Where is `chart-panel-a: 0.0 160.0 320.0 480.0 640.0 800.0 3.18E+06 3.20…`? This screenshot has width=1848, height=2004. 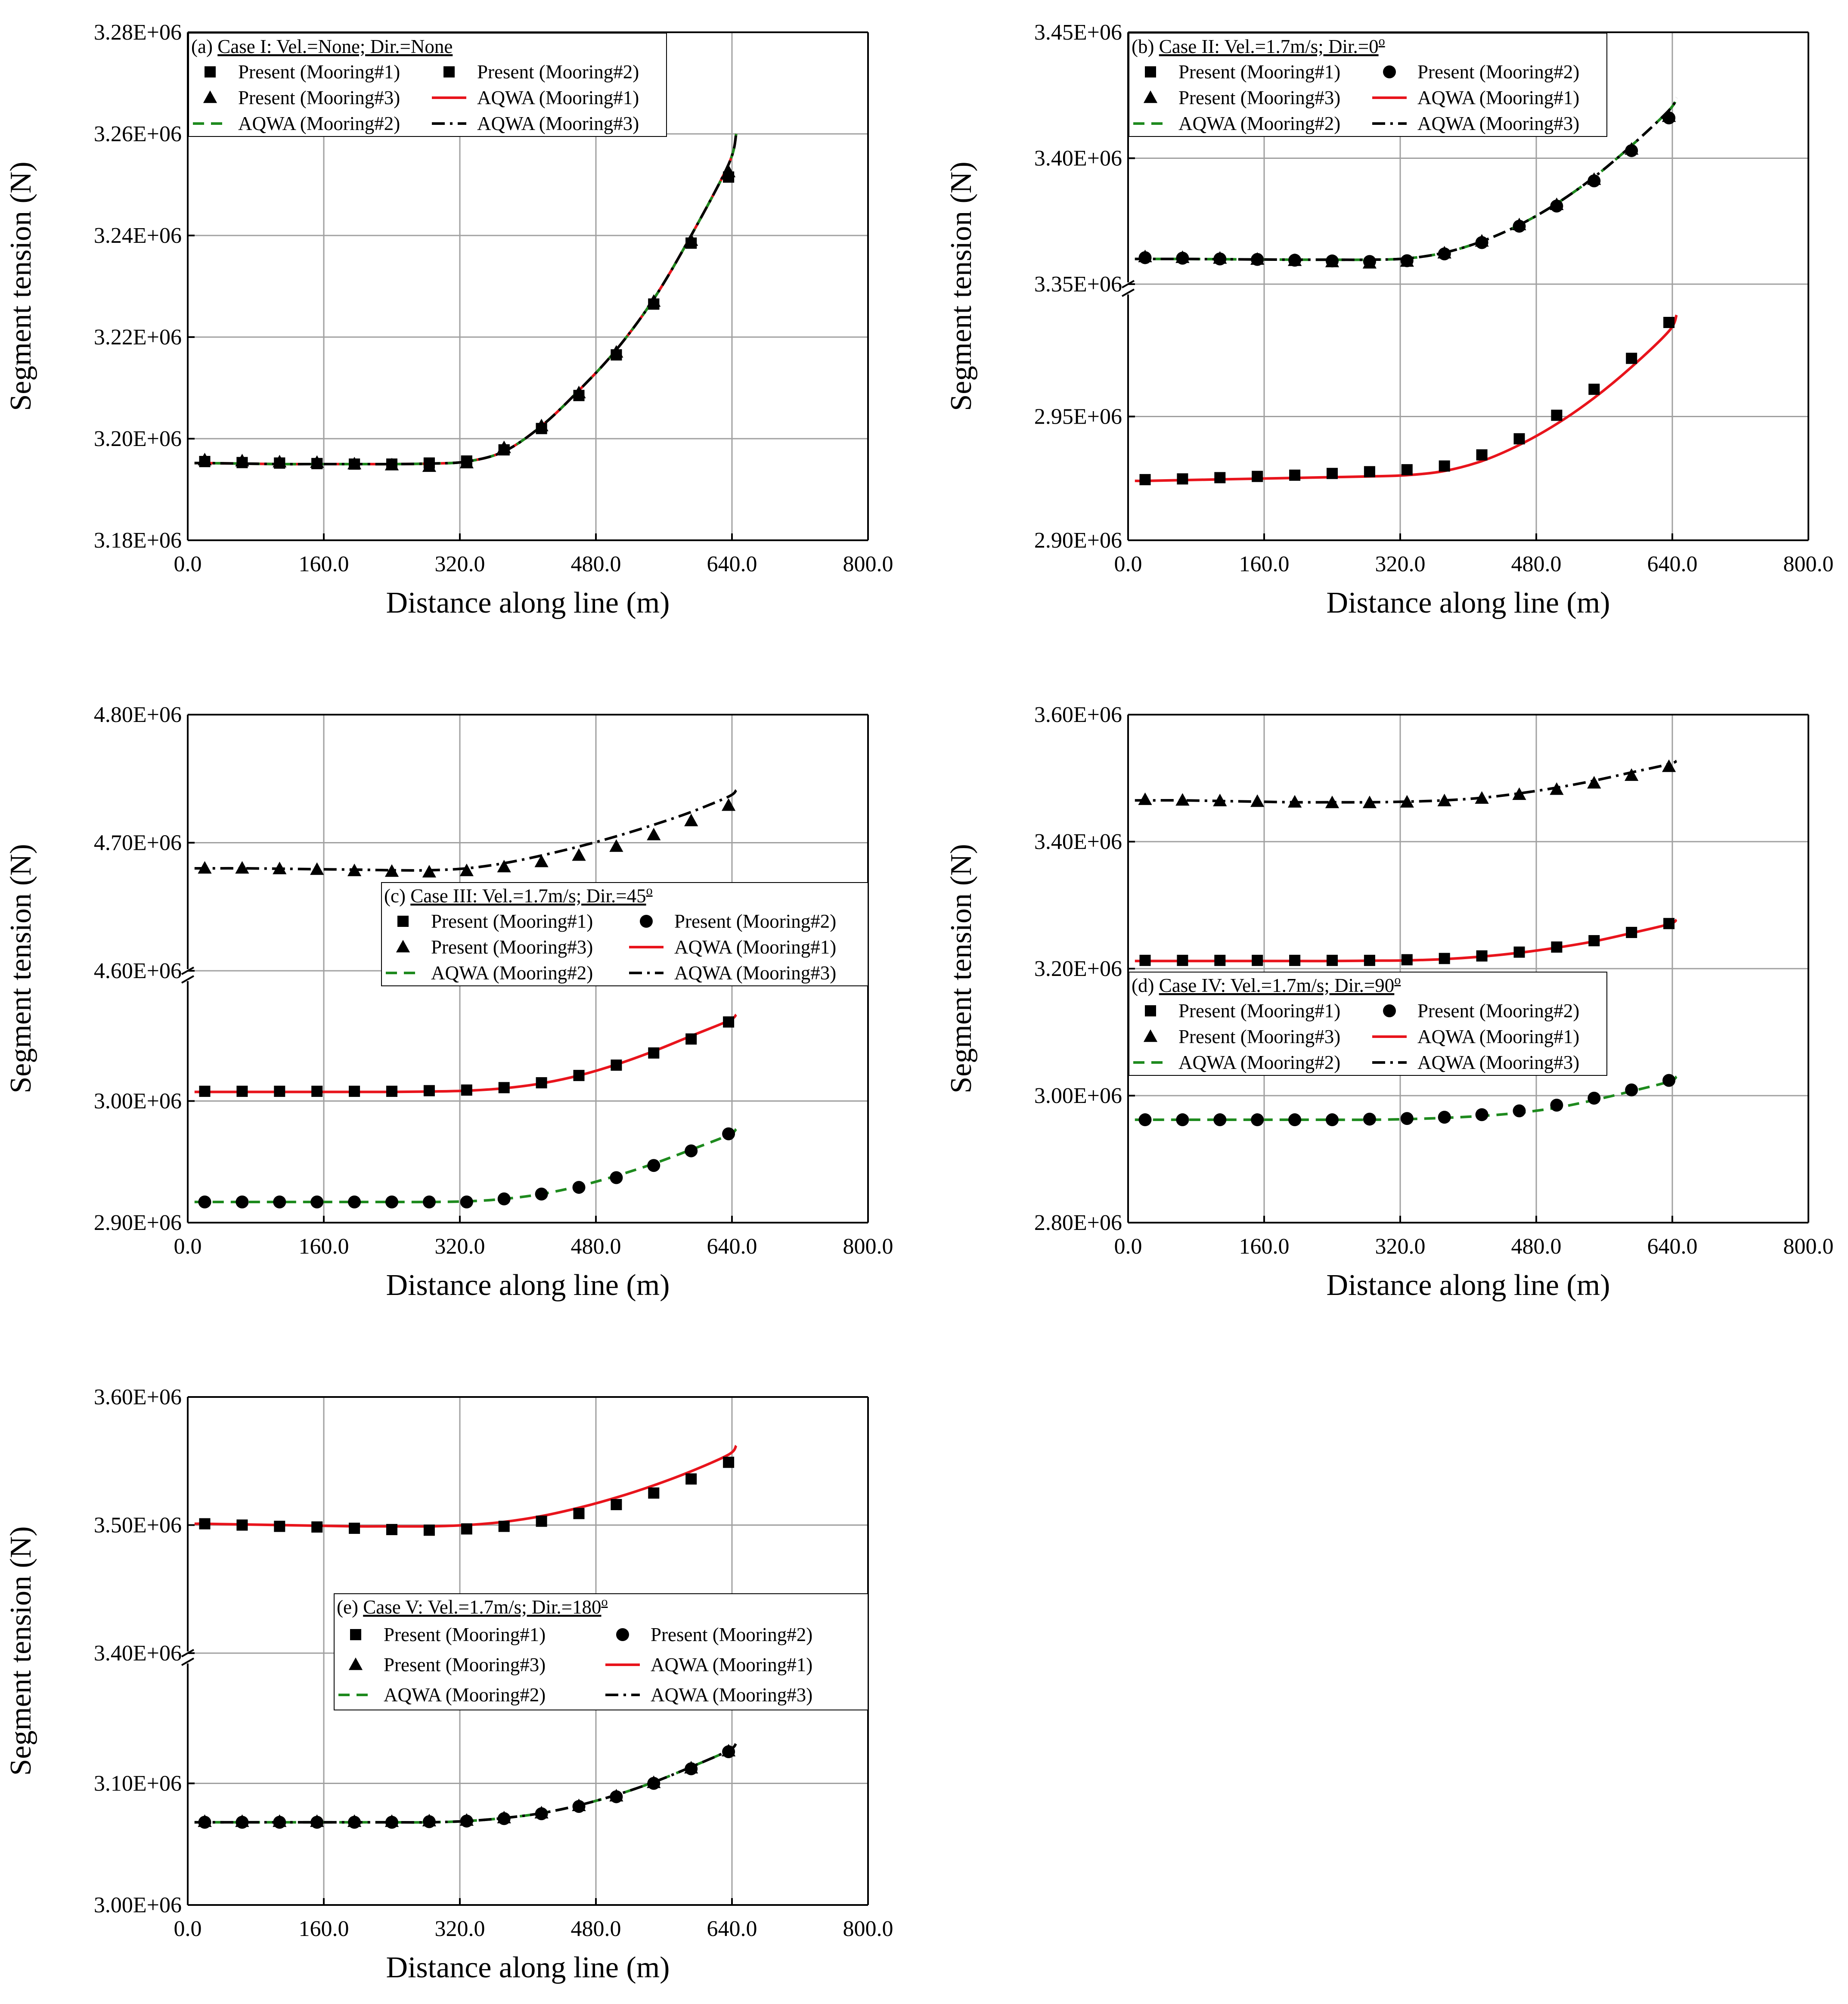 chart-panel-a: 0.0 160.0 320.0 480.0 640.0 800.0 3.18E+06 3.20… is located at coordinates (448, 319).